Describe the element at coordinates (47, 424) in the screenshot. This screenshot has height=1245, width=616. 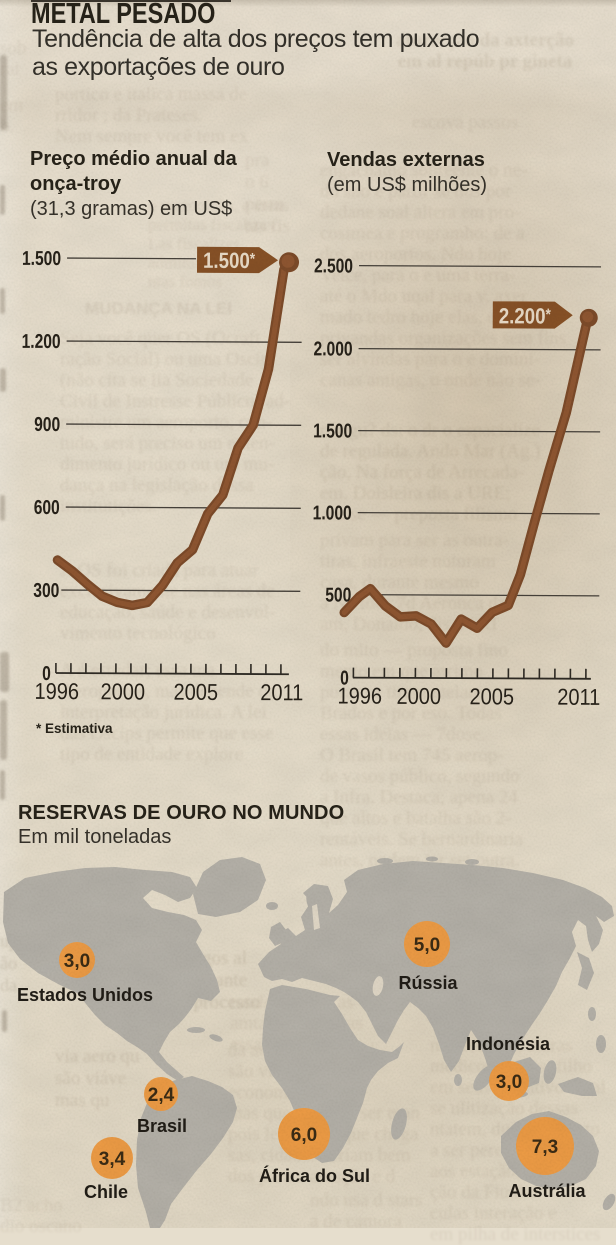
I see `svg-text: 900` at that location.